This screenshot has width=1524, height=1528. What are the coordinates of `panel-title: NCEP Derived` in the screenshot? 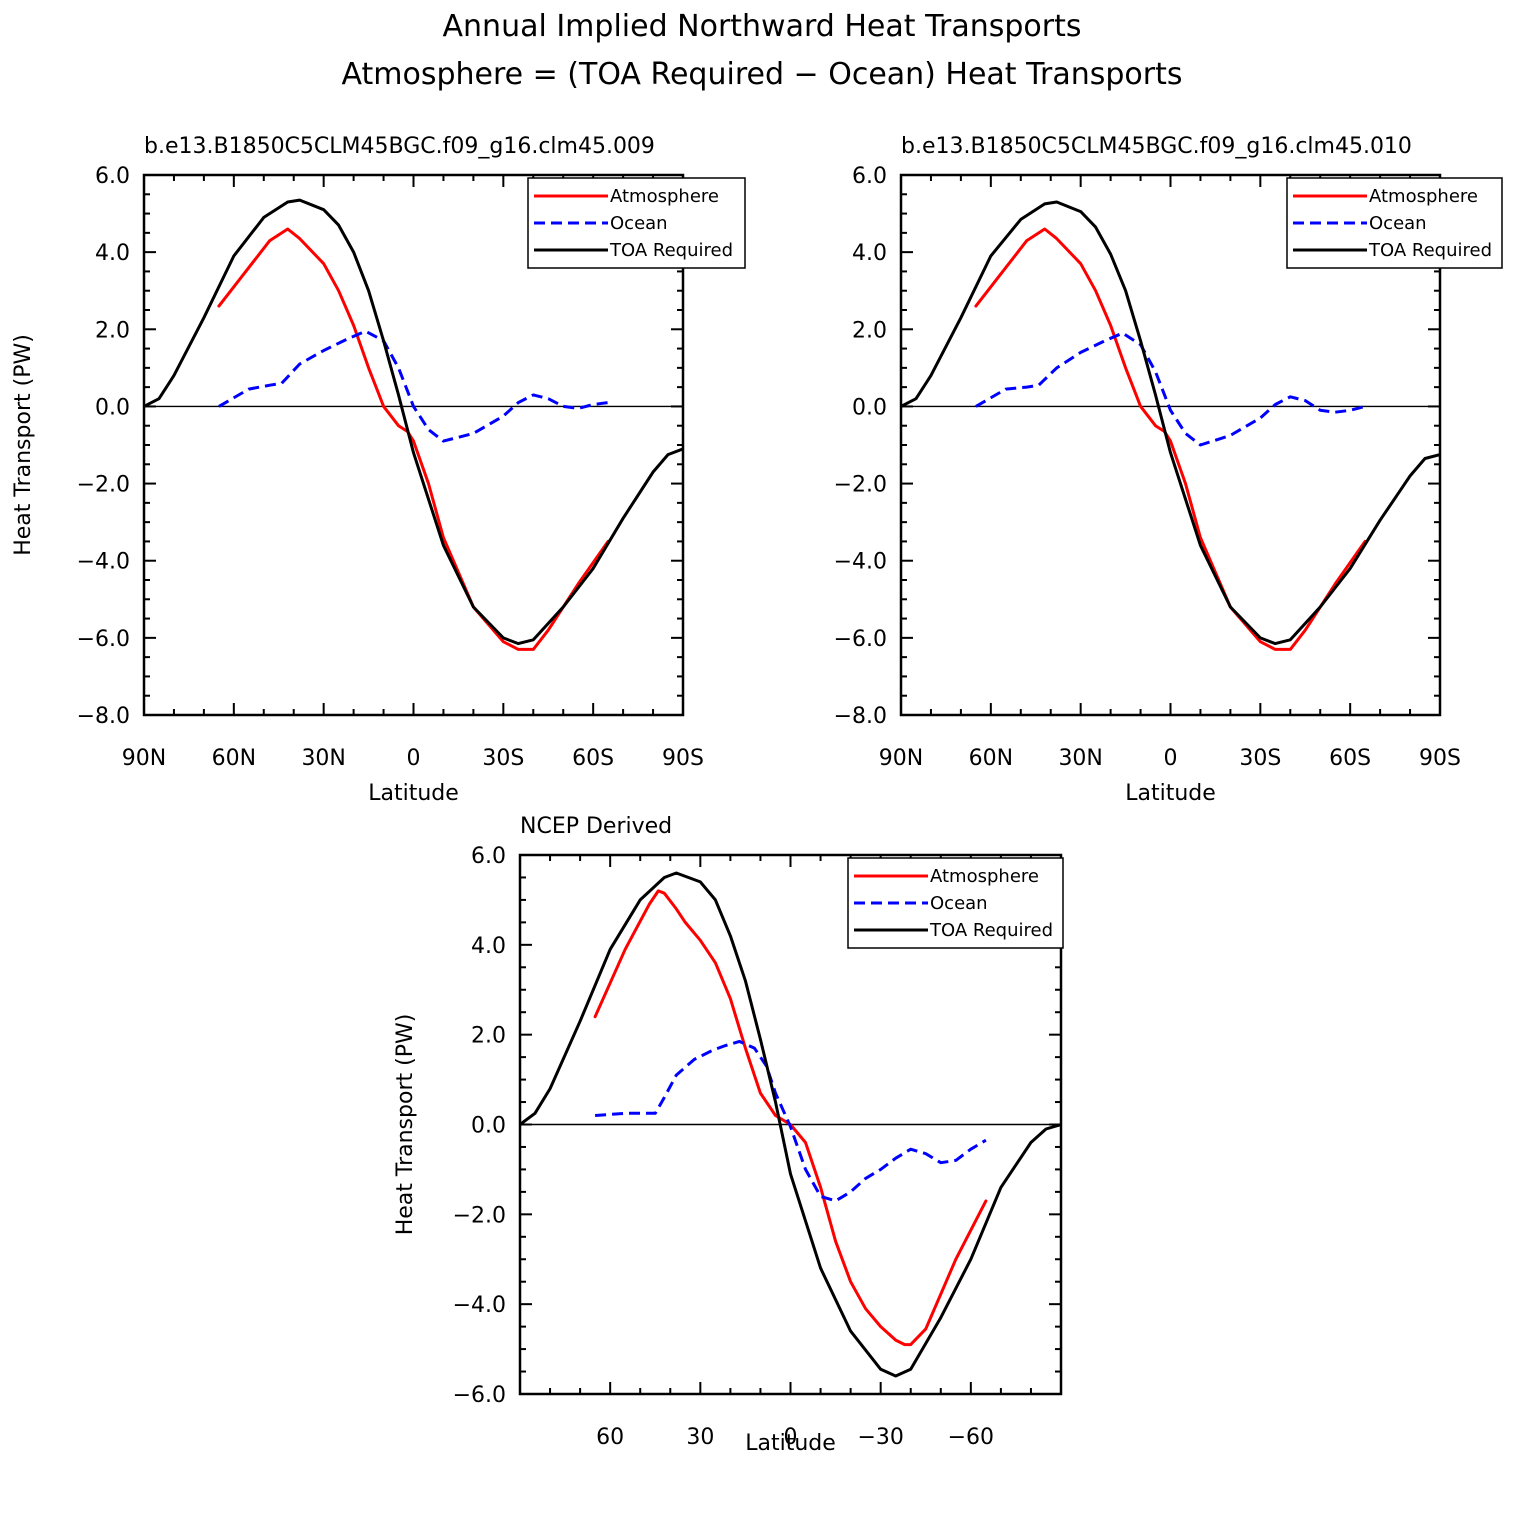 It's located at (596, 826).